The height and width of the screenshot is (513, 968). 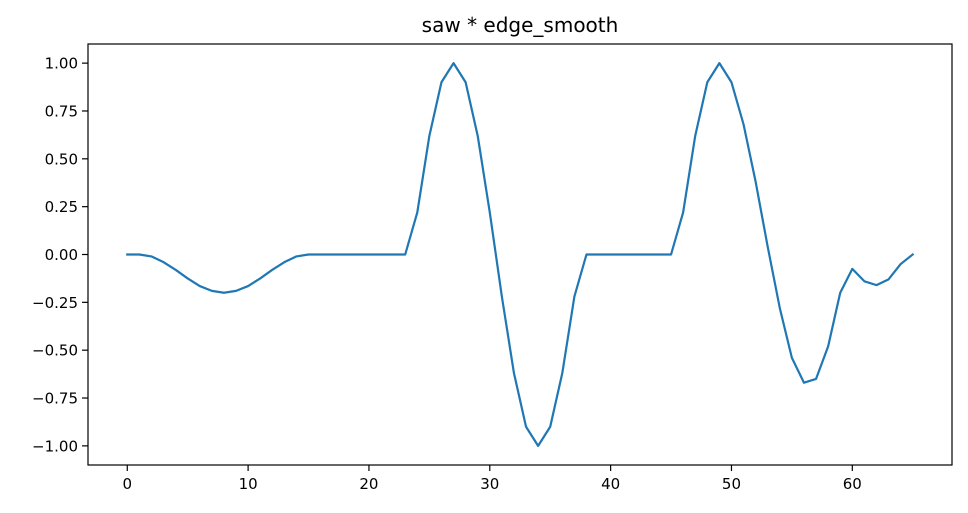 What do you see at coordinates (520, 25) in the screenshot?
I see `chart-title: saw * edge_smooth` at bounding box center [520, 25].